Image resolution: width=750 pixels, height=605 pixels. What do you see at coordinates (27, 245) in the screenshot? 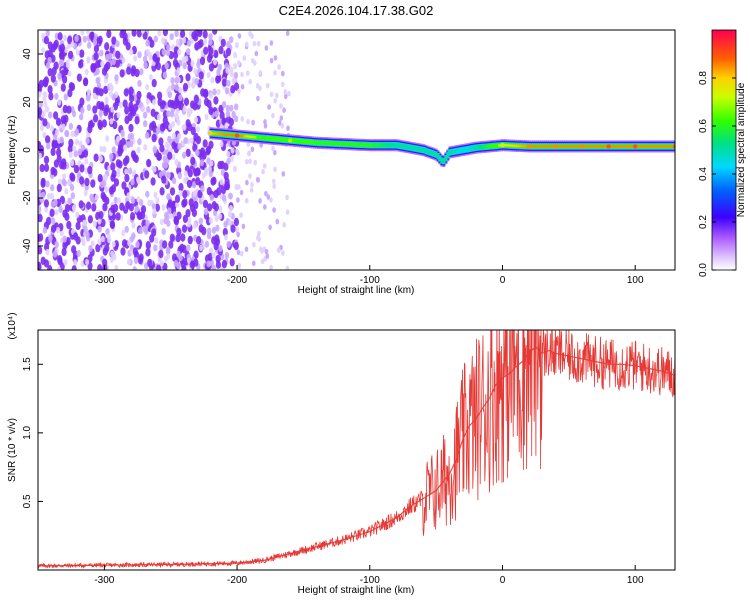
I see `y-tick-label: -40` at bounding box center [27, 245].